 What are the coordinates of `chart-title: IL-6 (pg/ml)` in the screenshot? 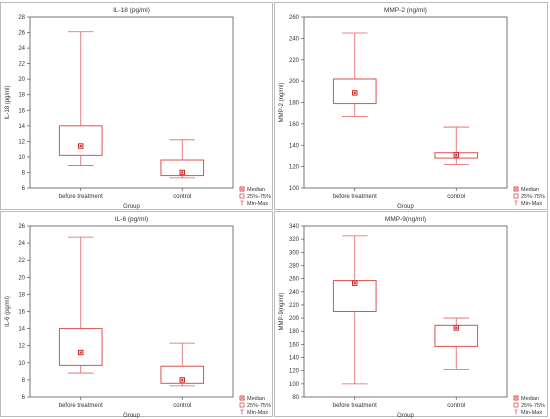 It's located at (131, 219).